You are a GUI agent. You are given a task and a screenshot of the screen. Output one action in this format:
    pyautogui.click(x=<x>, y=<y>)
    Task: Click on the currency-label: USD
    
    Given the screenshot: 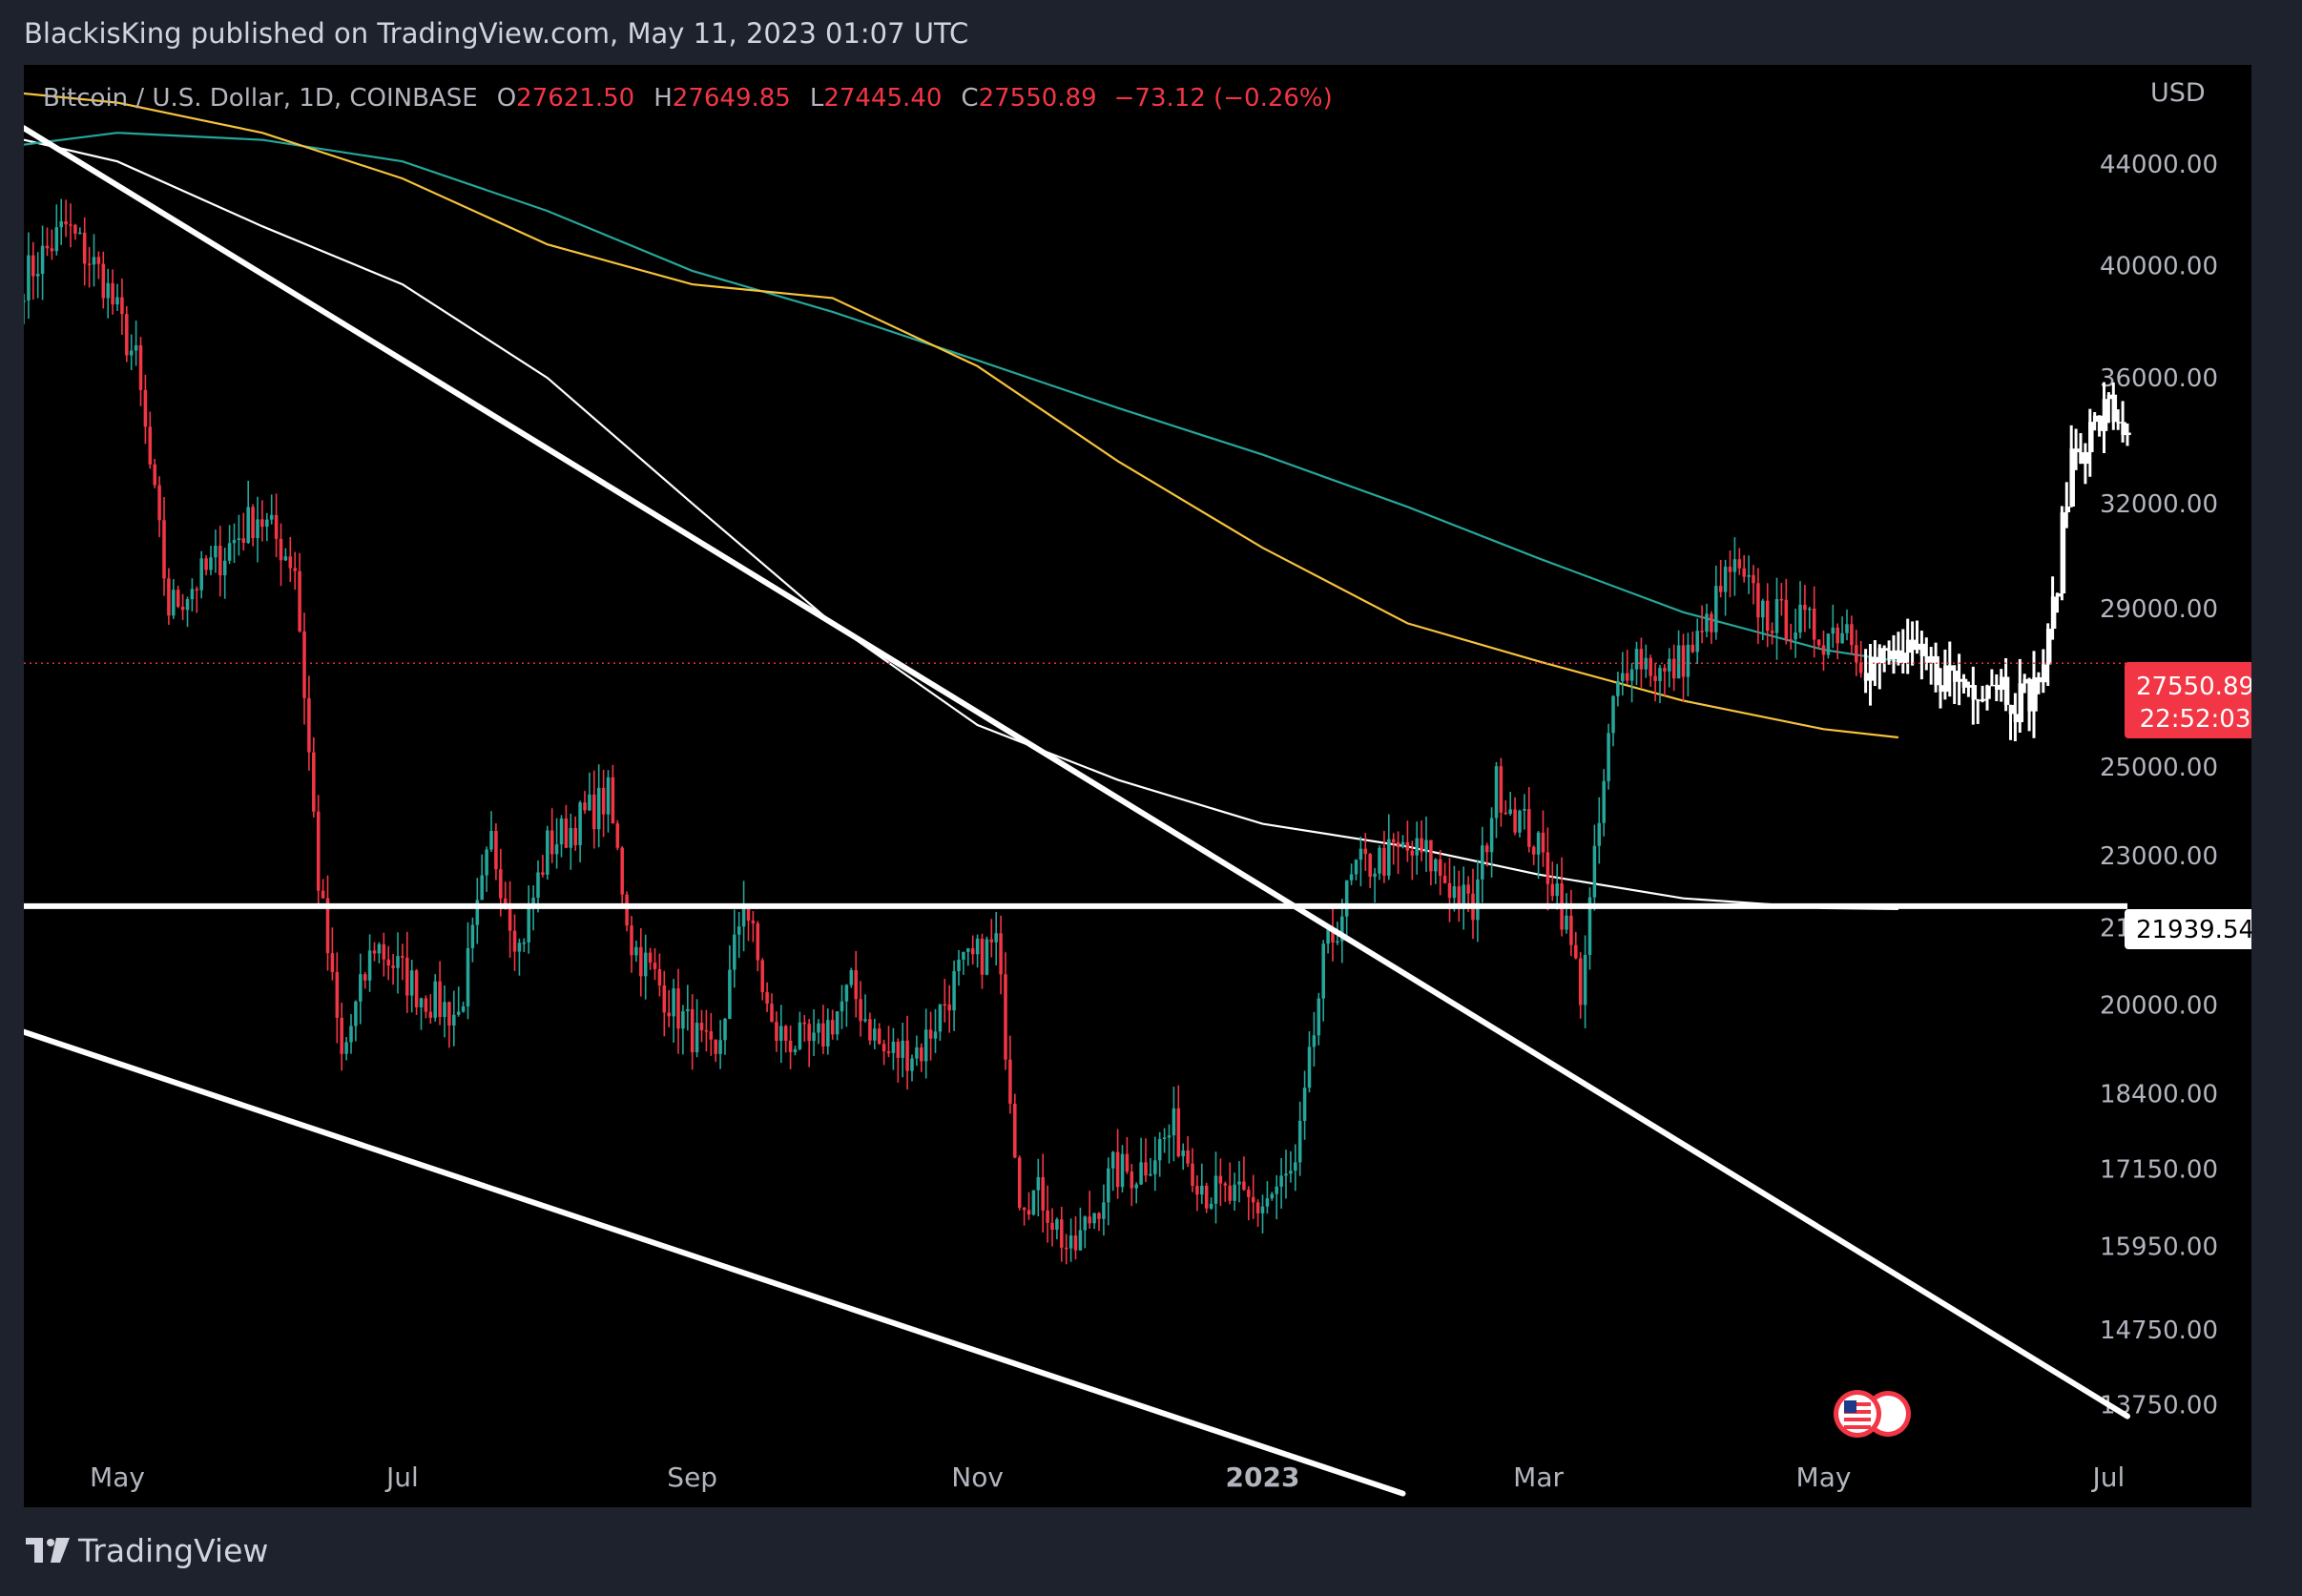 What is the action you would take?
    pyautogui.click(x=2178, y=93)
    